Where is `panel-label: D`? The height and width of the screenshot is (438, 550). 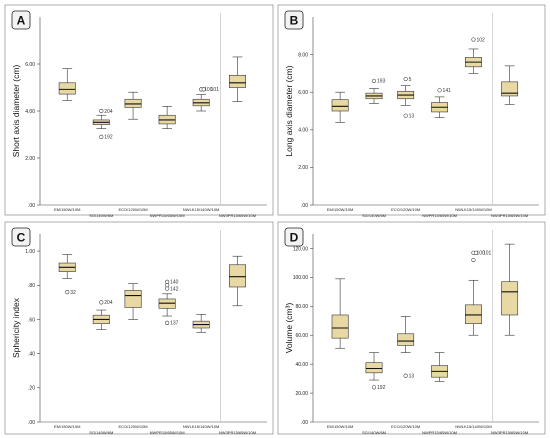
panel-label: D is located at coordinates (294, 238).